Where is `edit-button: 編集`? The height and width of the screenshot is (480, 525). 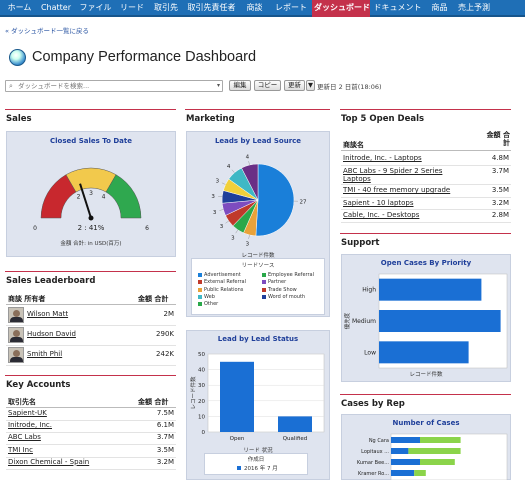 edit-button: 編集 is located at coordinates (240, 85).